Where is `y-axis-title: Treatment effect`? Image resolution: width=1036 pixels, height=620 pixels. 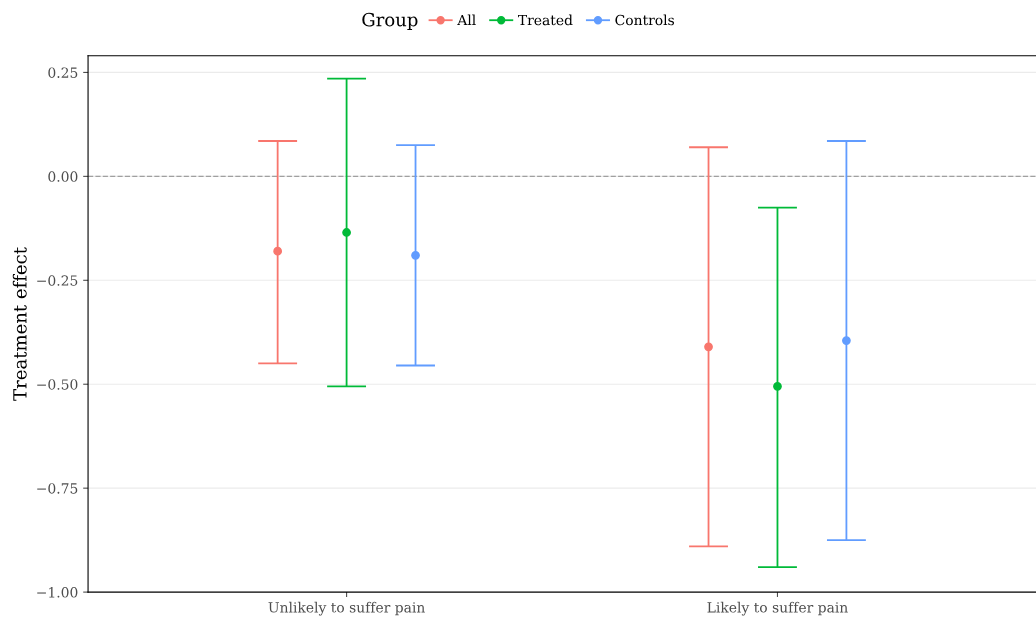
y-axis-title: Treatment effect is located at coordinates (19, 324).